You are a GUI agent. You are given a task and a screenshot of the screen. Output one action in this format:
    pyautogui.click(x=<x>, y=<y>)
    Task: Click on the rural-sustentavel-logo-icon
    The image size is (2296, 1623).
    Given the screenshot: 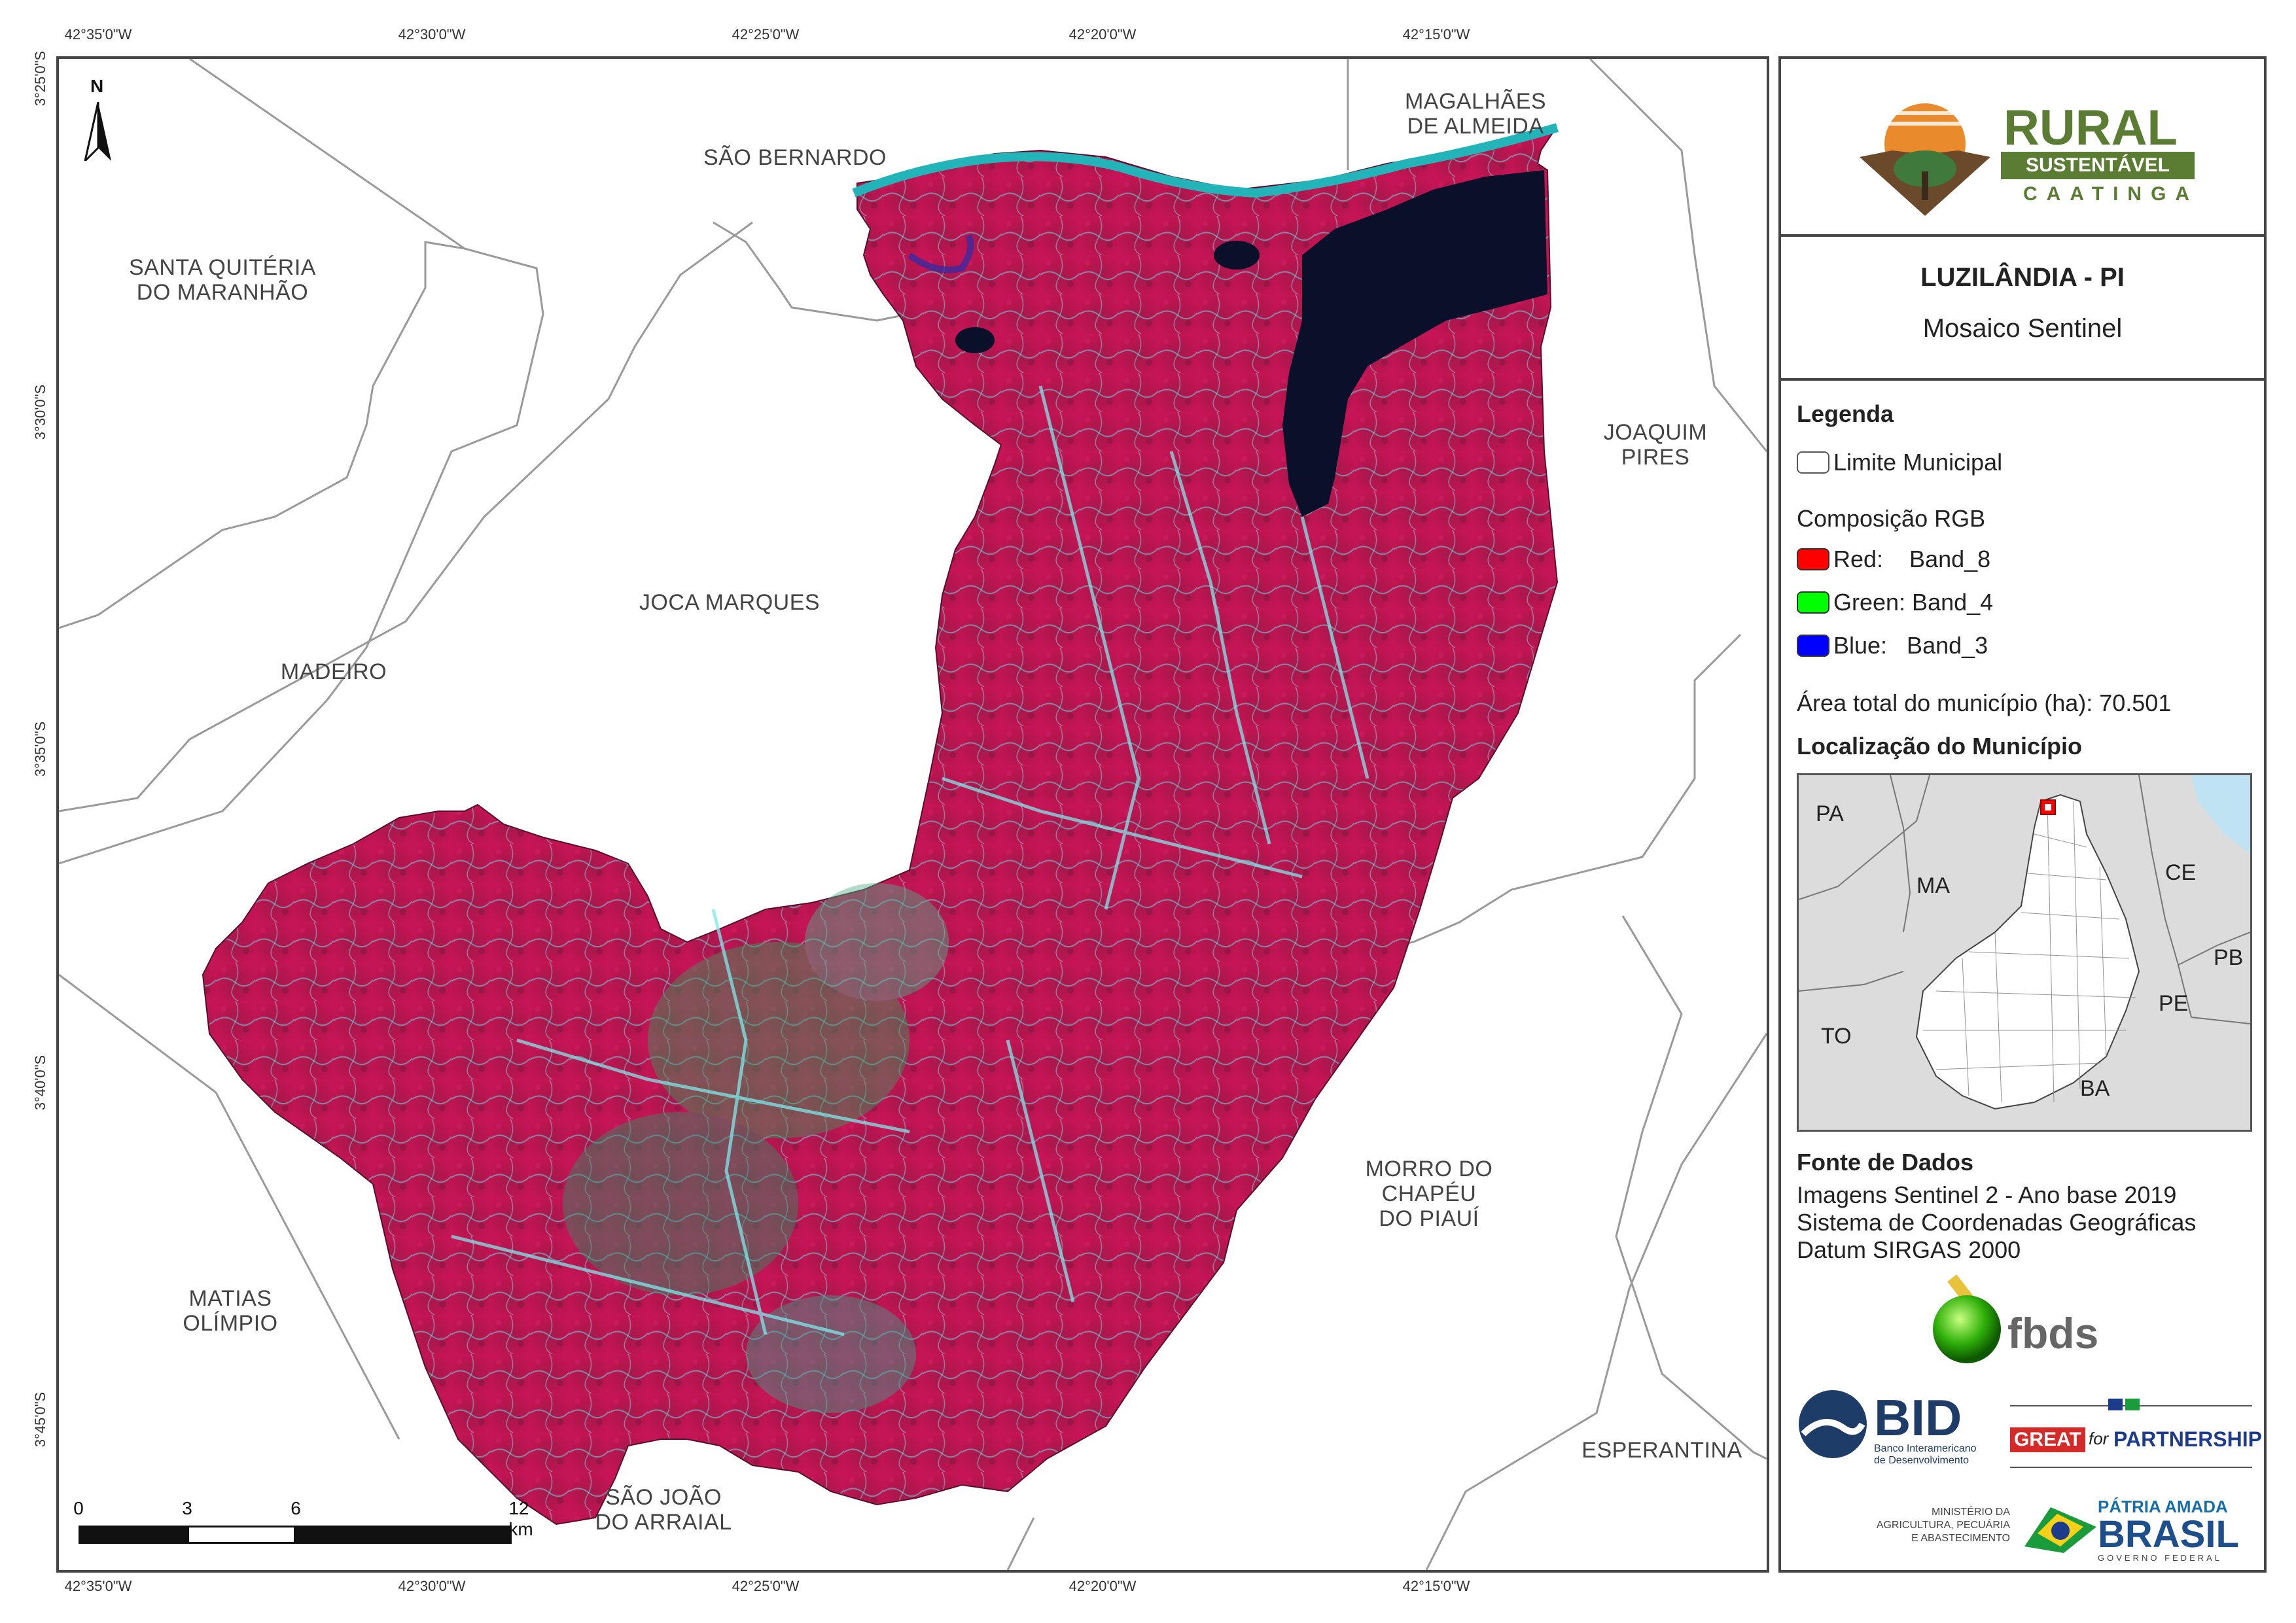 What is the action you would take?
    pyautogui.click(x=1925, y=159)
    